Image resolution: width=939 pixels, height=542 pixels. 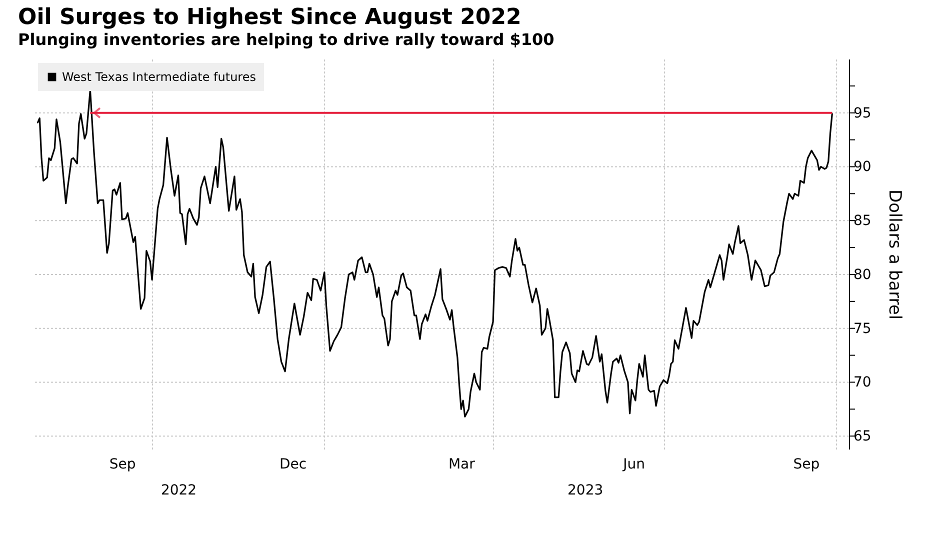 I want to click on x2-tick-label: 2023, so click(x=586, y=490).